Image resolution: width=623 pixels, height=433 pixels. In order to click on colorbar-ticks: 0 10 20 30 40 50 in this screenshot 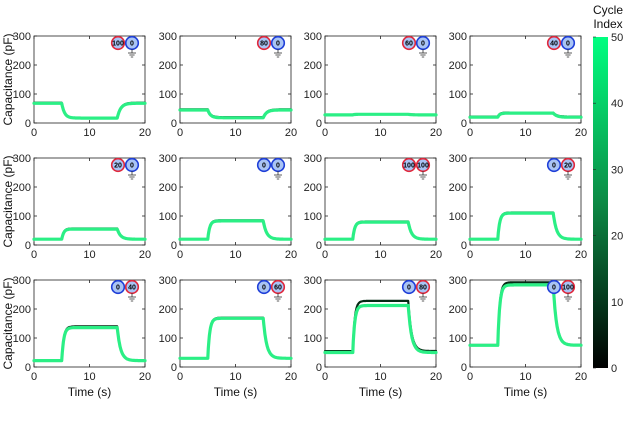, I will do `click(608, 203)`.